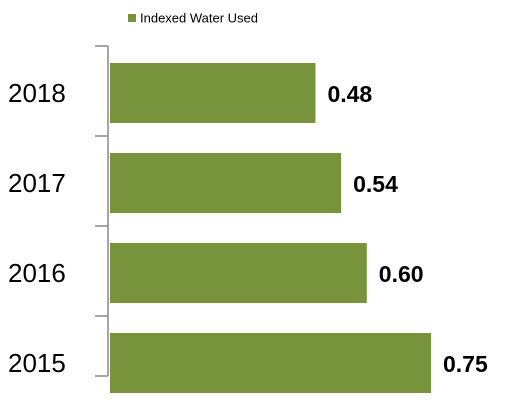 Image resolution: width=505 pixels, height=405 pixels. I want to click on value-label: 0.54, so click(375, 184).